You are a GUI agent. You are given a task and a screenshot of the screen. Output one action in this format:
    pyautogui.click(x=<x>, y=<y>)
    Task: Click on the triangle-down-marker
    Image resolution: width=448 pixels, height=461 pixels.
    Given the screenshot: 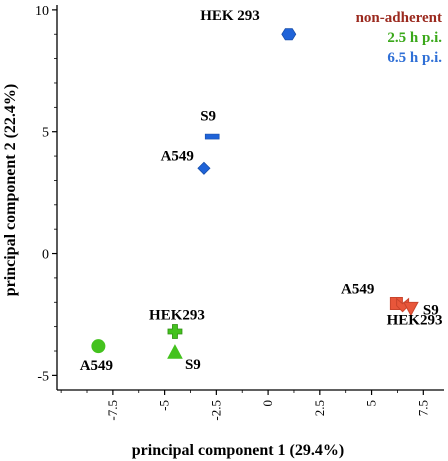 What is the action you would take?
    pyautogui.click(x=411, y=309)
    